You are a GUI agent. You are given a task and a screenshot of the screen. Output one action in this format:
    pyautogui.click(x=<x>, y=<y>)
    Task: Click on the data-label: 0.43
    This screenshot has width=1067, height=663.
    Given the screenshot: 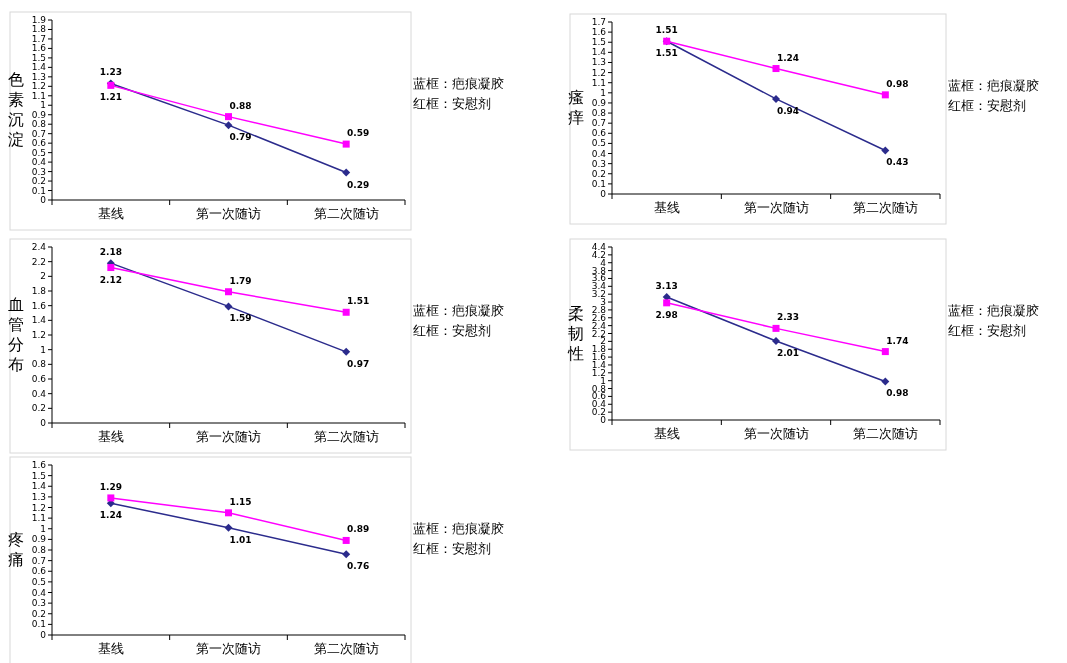 What is the action you would take?
    pyautogui.click(x=897, y=162)
    